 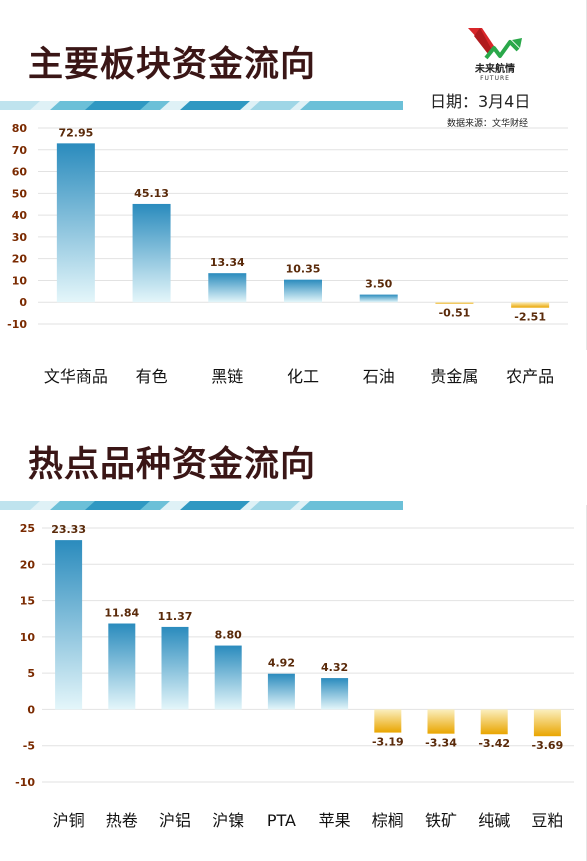 I want to click on y-tick-label: 15, so click(x=27, y=601).